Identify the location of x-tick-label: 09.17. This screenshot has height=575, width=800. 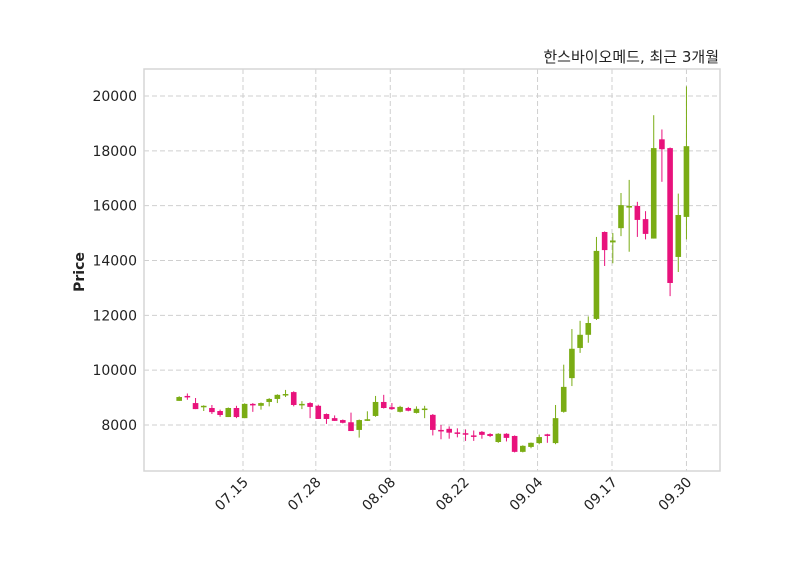
(601, 495).